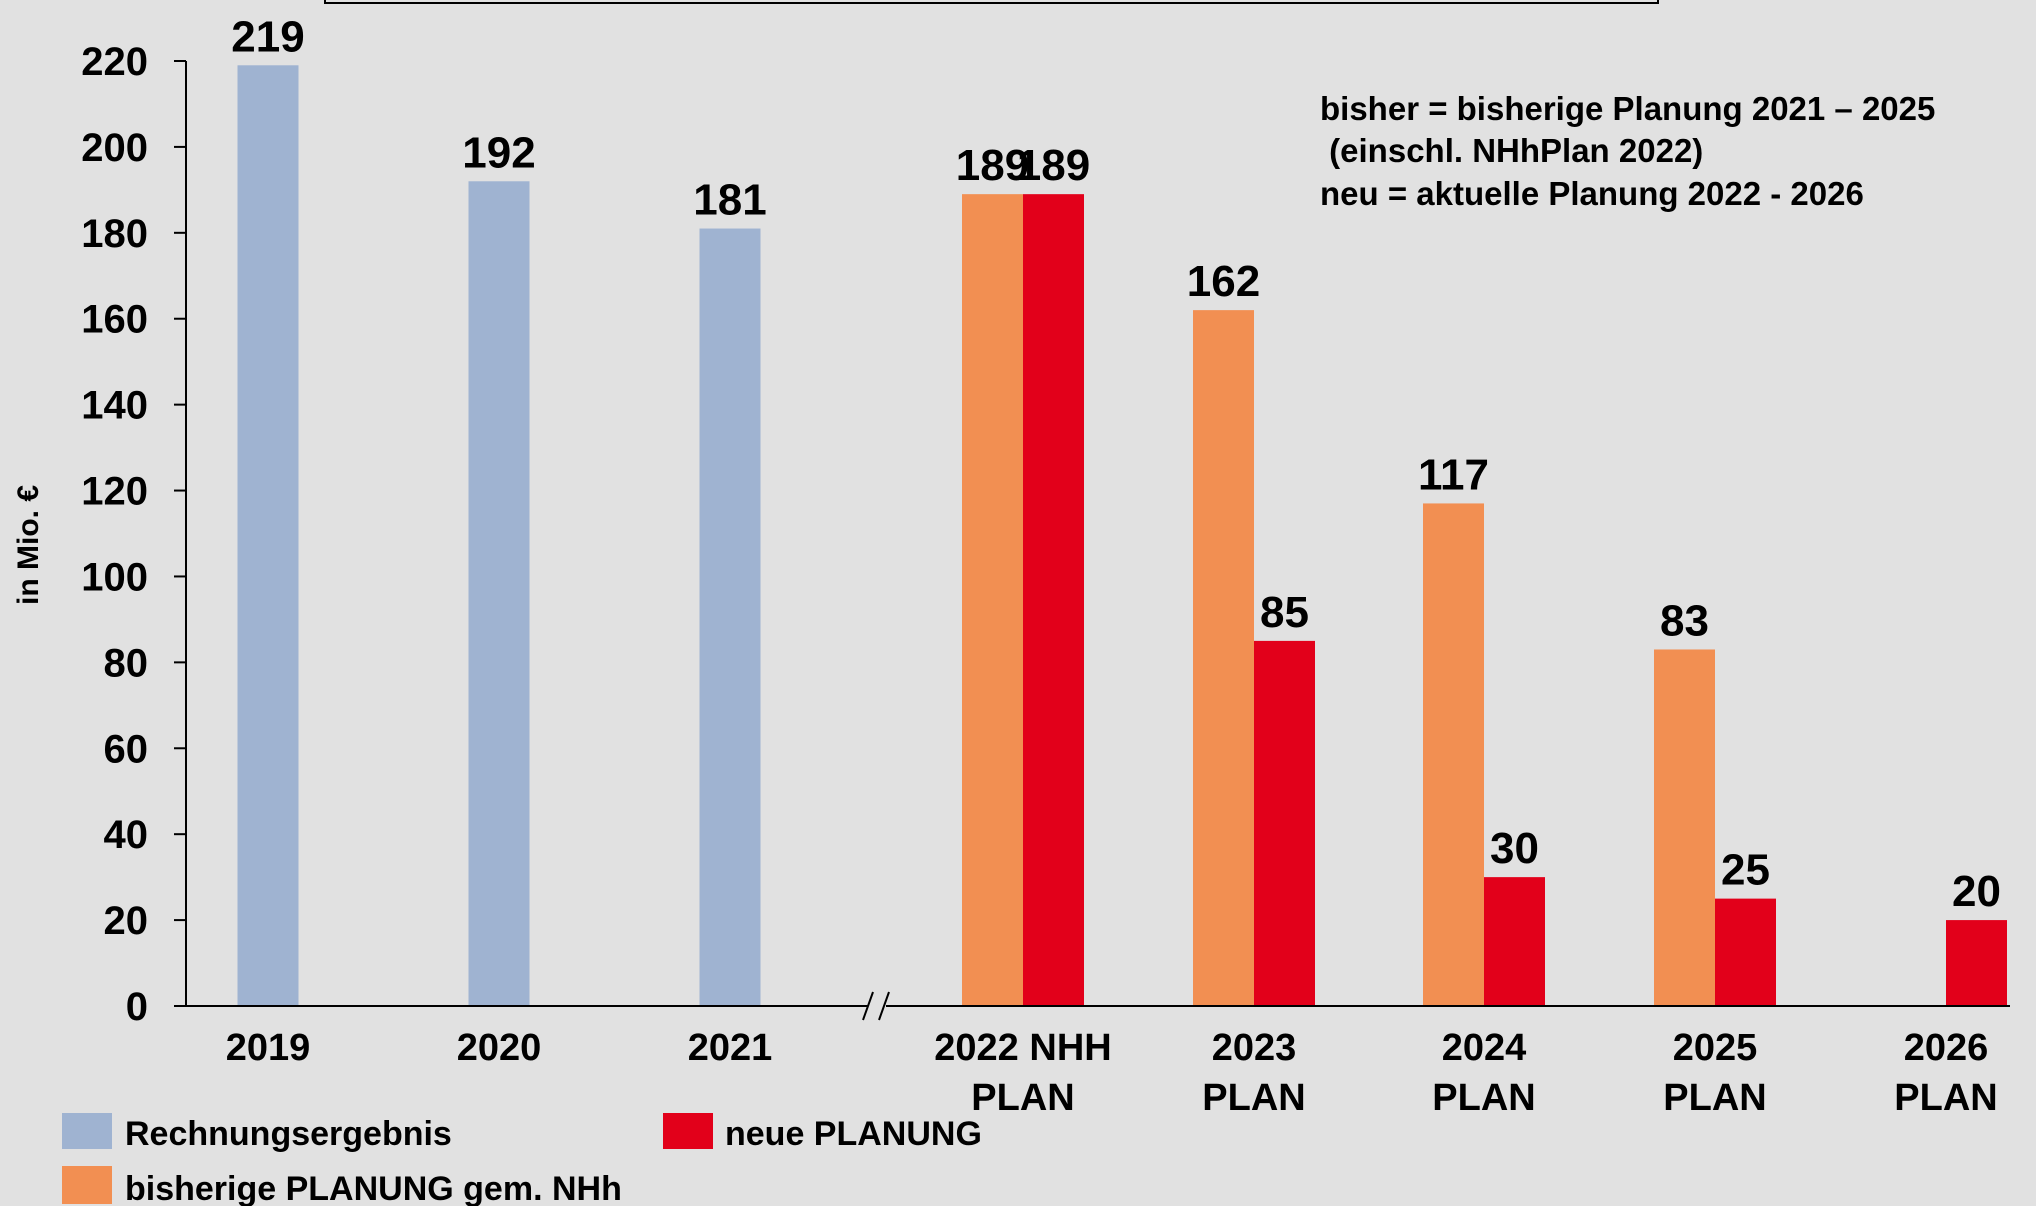 This screenshot has width=2036, height=1206. What do you see at coordinates (267, 36) in the screenshot?
I see `data-label: 219` at bounding box center [267, 36].